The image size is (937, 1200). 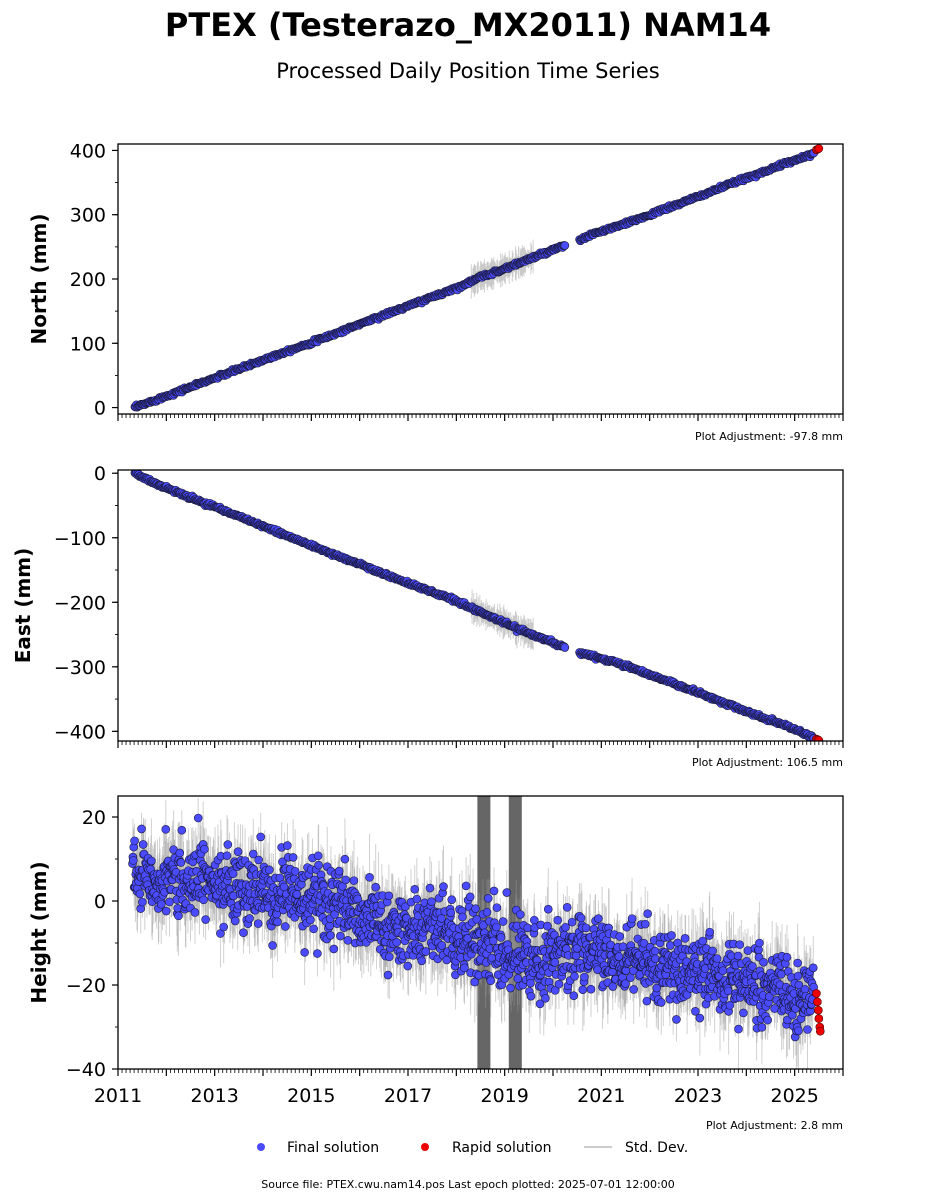 I want to click on chart-title: PTEX (Testerazo_MX2011) NAM14, so click(x=468, y=25).